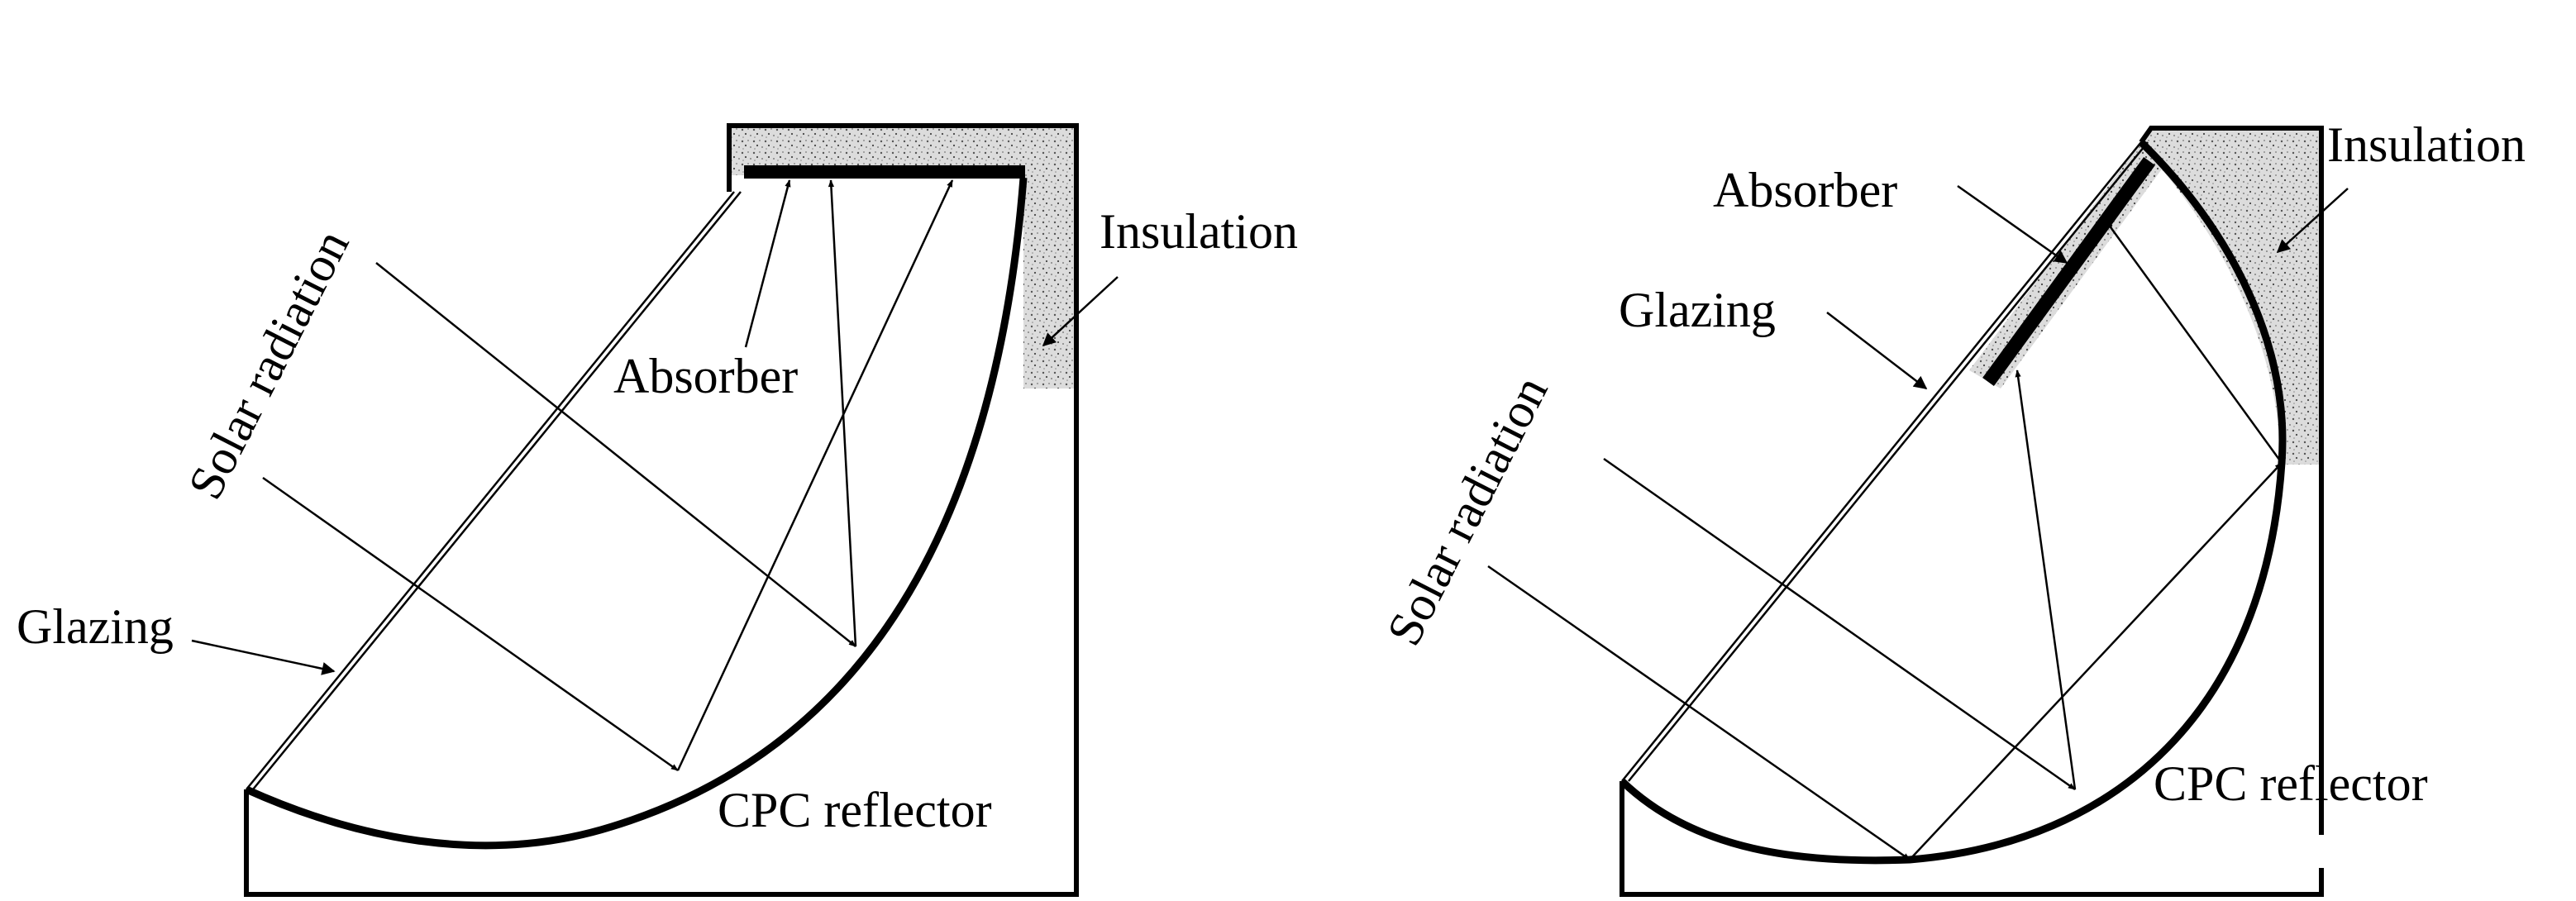  Describe the element at coordinates (2012, 224) in the screenshot. I see `right-absorber-pointer` at that location.